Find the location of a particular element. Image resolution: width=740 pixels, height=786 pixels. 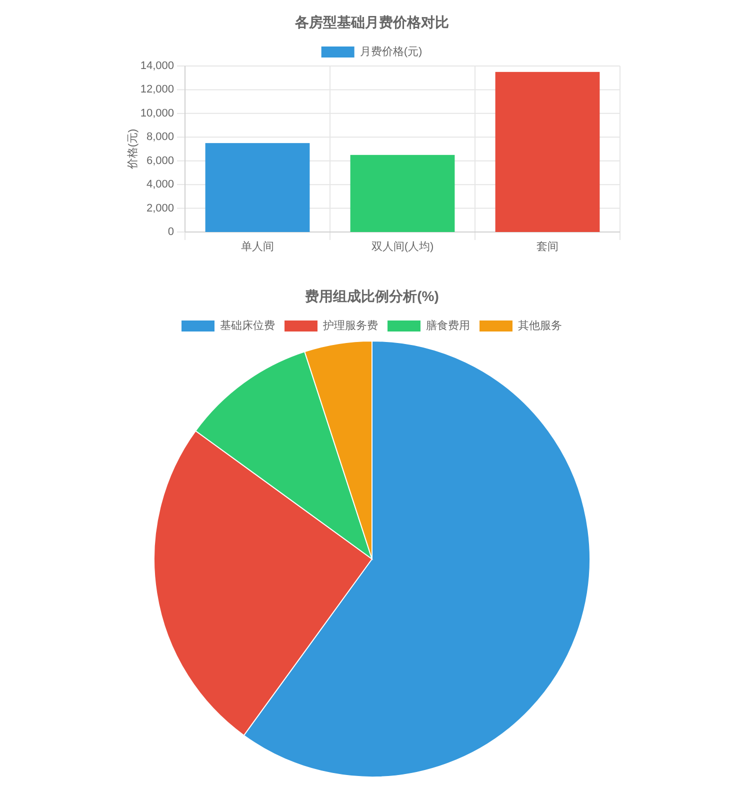

ylabel: 价格(元) is located at coordinates (133, 149).